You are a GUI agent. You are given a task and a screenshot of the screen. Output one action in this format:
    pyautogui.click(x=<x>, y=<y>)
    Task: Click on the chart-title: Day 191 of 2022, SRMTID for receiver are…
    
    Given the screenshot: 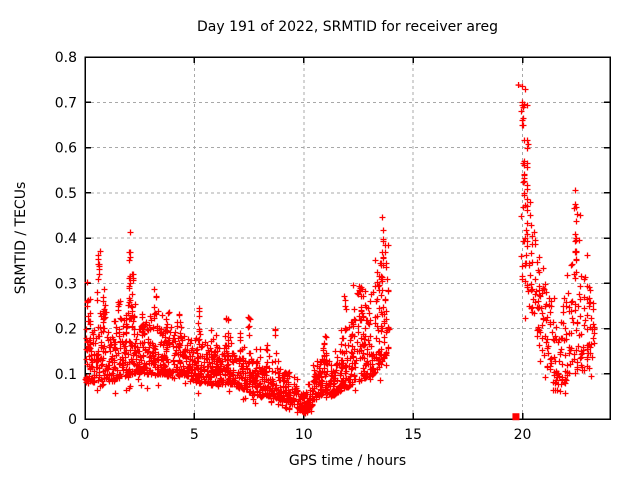 What is the action you would take?
    pyautogui.click(x=347, y=27)
    